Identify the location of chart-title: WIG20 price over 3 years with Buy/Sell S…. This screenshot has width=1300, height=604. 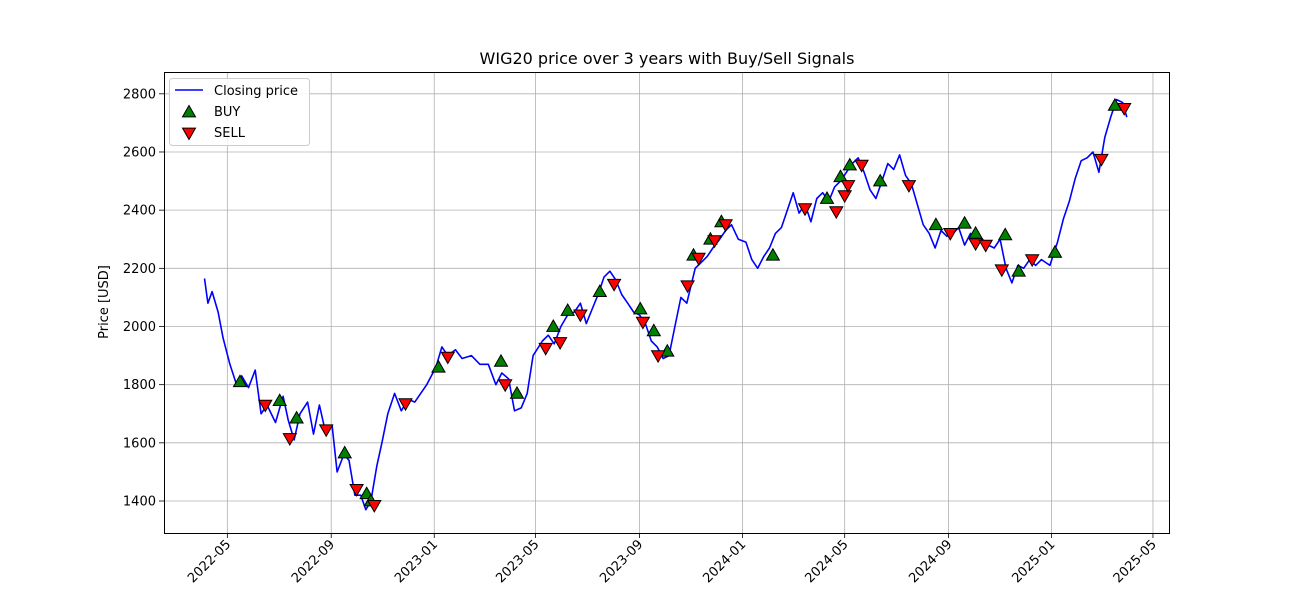
(667, 58).